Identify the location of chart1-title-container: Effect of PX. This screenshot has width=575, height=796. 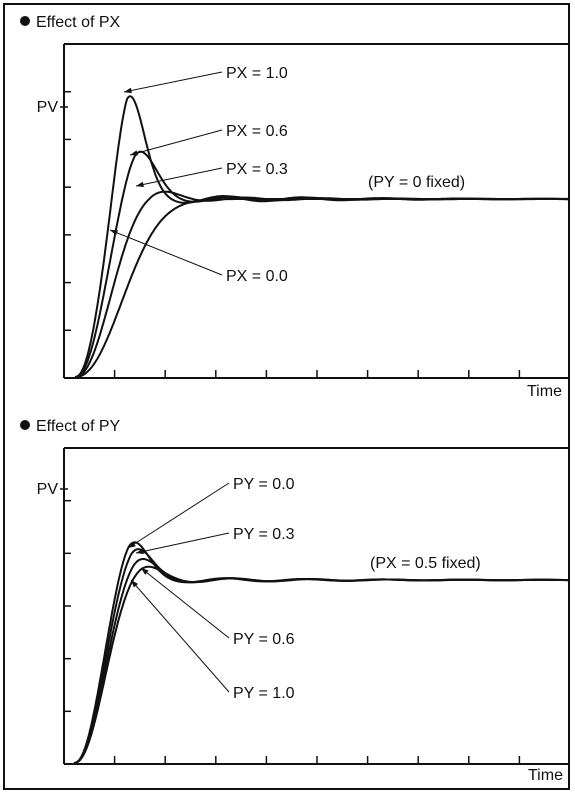
(70, 23).